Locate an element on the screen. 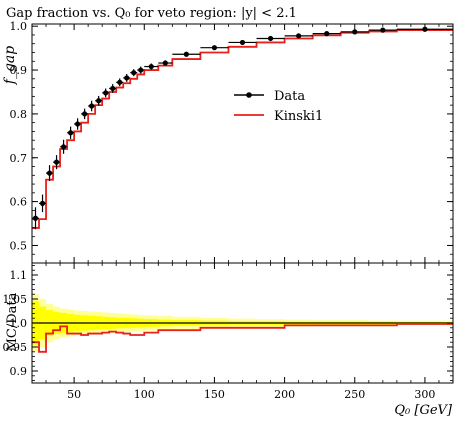 This screenshot has height=421, width=467. ratio-xlabel: Q₀ [GeV] is located at coordinates (423, 410).